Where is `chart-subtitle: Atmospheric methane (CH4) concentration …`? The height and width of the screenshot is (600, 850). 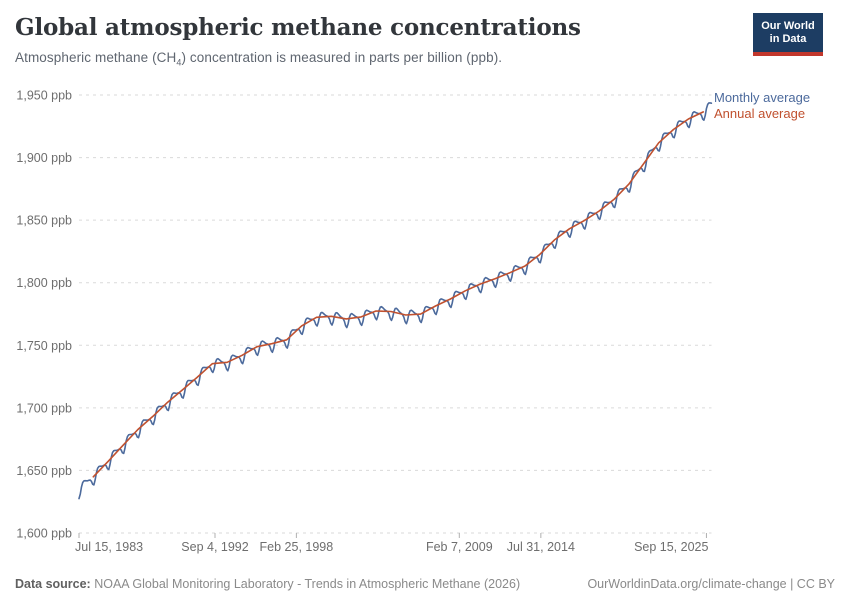 chart-subtitle: Atmospheric methane (CH4) concentration … is located at coordinates (425, 59).